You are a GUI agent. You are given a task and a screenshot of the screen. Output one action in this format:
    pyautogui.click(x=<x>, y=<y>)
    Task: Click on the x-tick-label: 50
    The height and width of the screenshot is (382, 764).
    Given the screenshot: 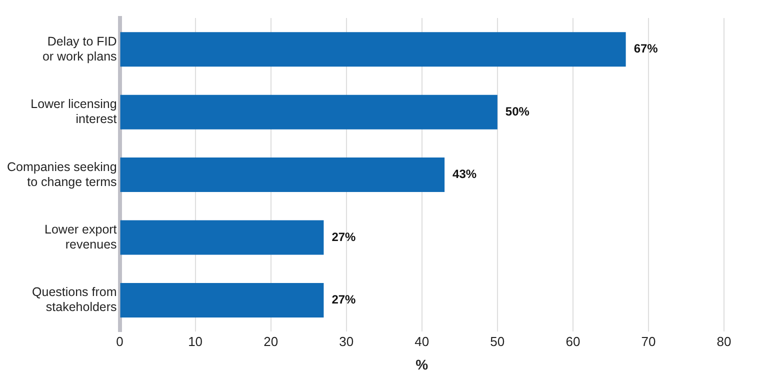 What is the action you would take?
    pyautogui.click(x=497, y=341)
    